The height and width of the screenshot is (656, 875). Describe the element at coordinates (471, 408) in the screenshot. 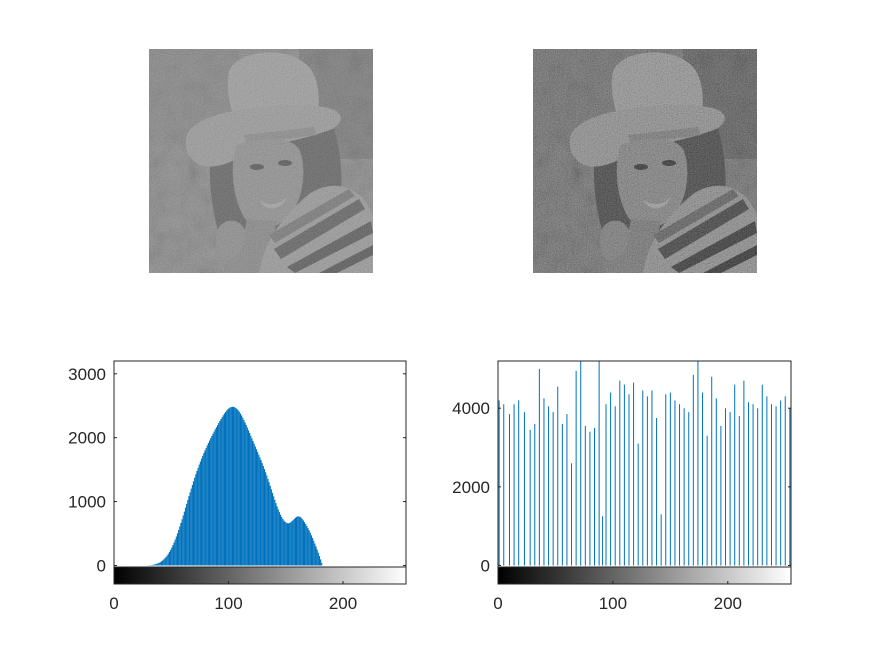

I see `y-tick-label: 4000` at that location.